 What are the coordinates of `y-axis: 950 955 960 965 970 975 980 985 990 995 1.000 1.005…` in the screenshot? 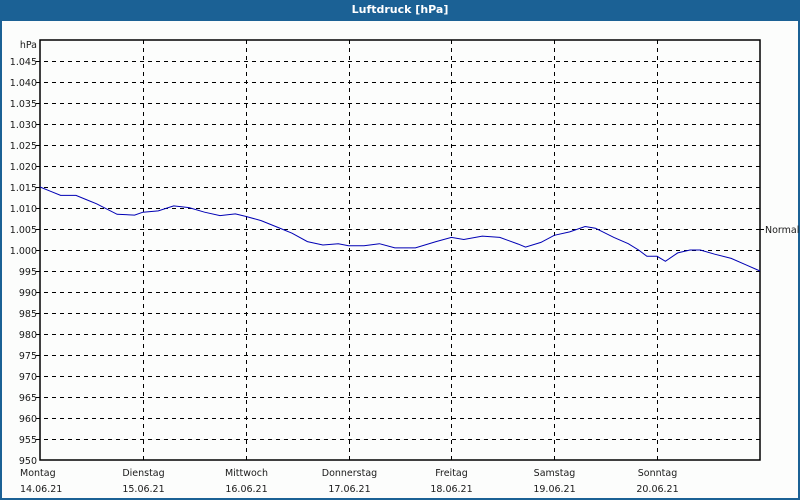 It's located at (23, 253).